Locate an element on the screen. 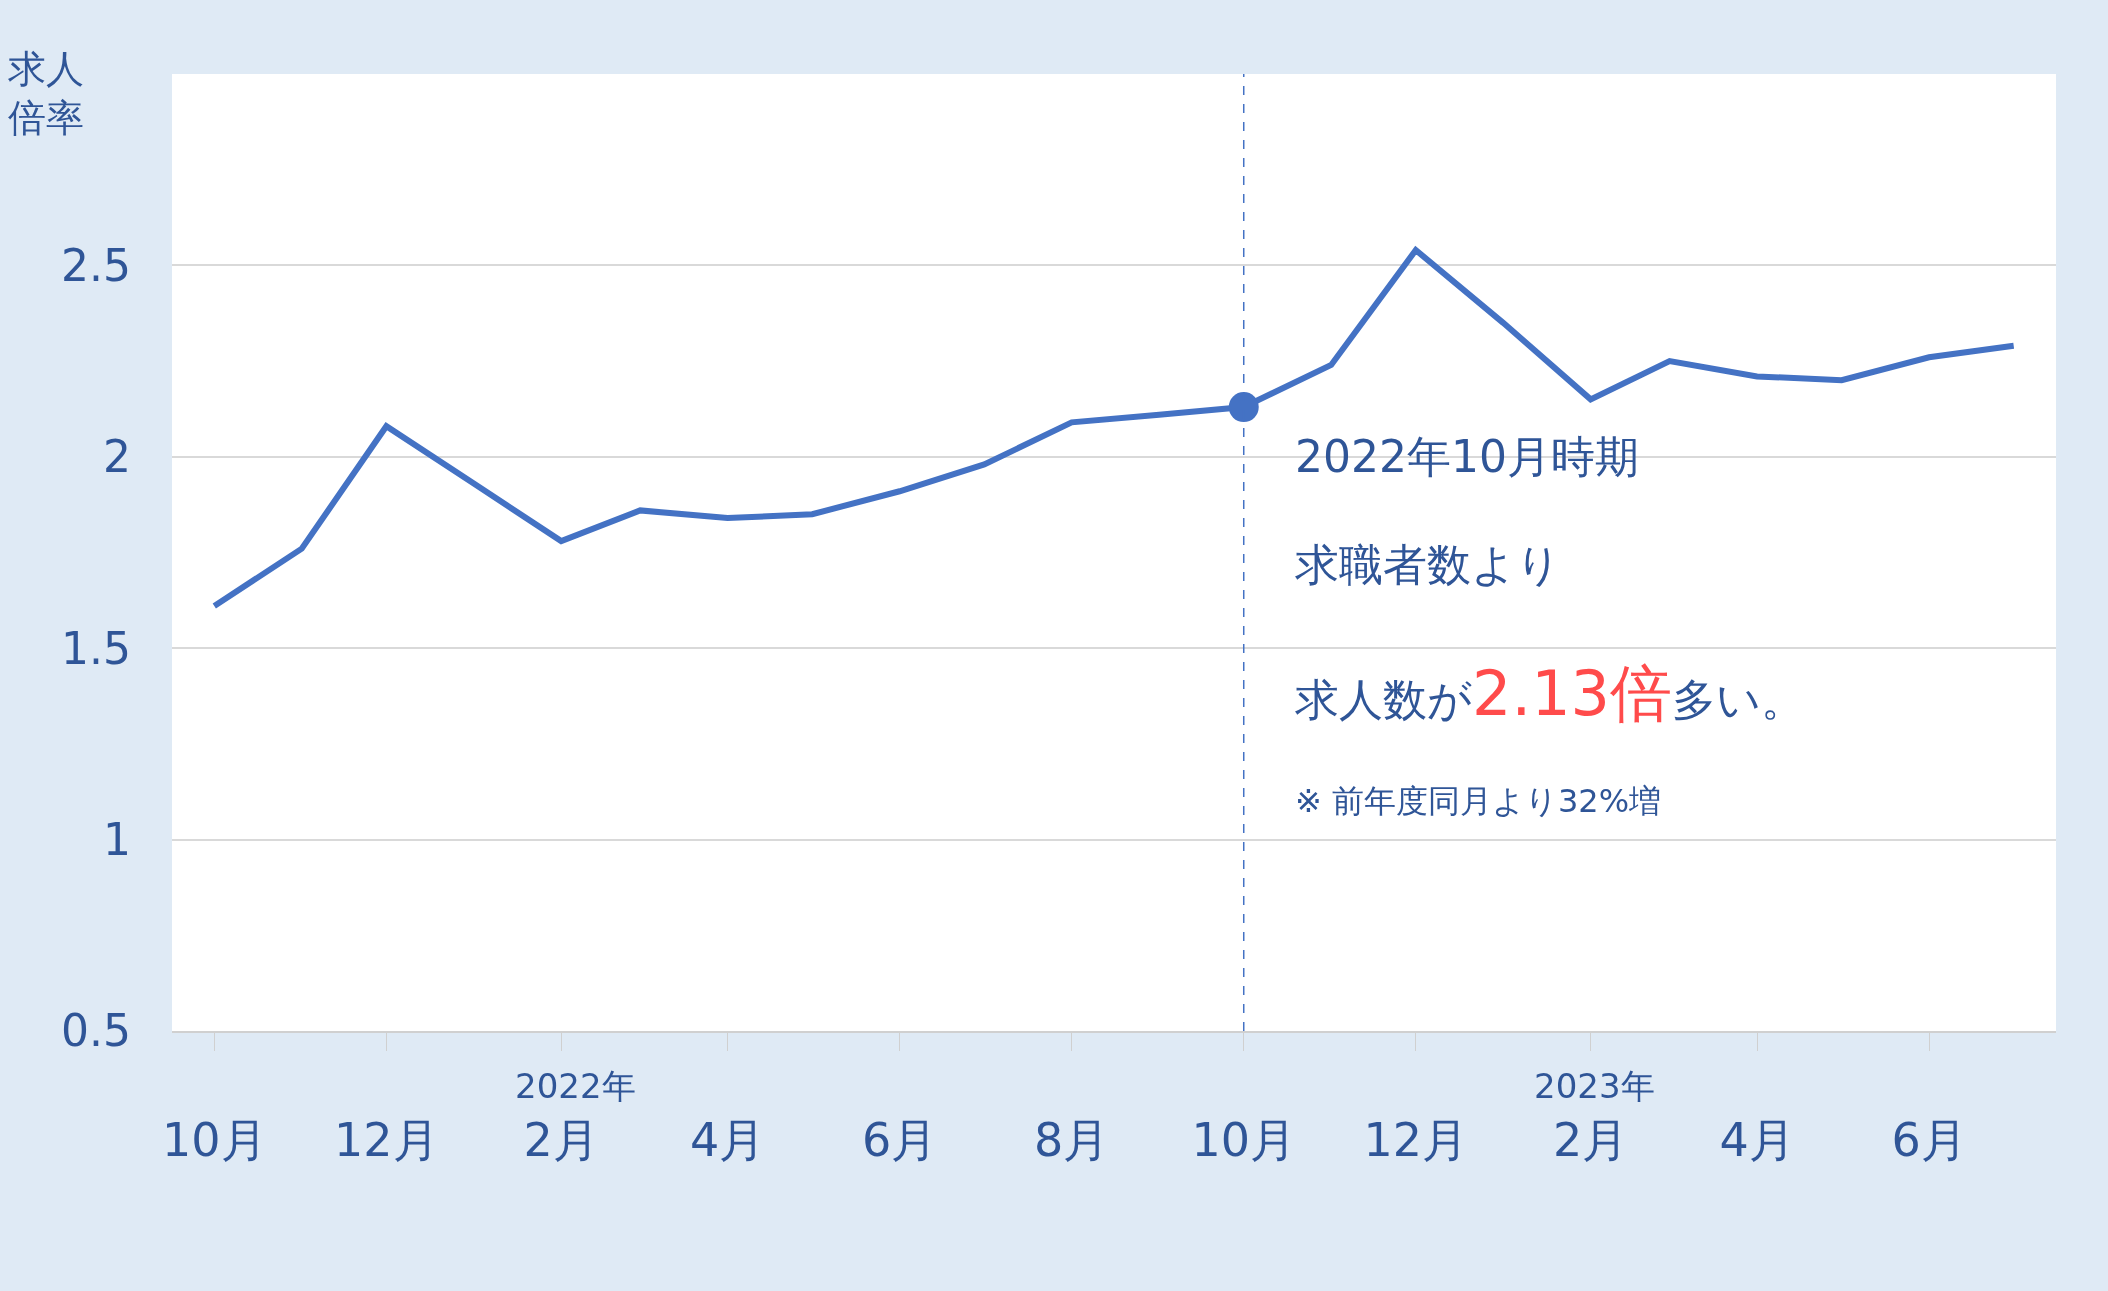 The image size is (2108, 1291). y-tick-label: 0.5 is located at coordinates (96, 1031).